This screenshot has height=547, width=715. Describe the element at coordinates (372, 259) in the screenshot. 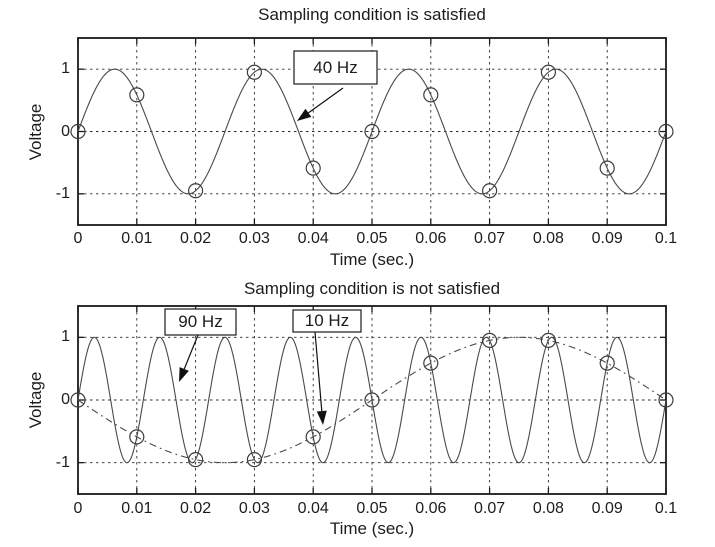

I see `chart1-x-axis-label: Time (sec.)` at that location.